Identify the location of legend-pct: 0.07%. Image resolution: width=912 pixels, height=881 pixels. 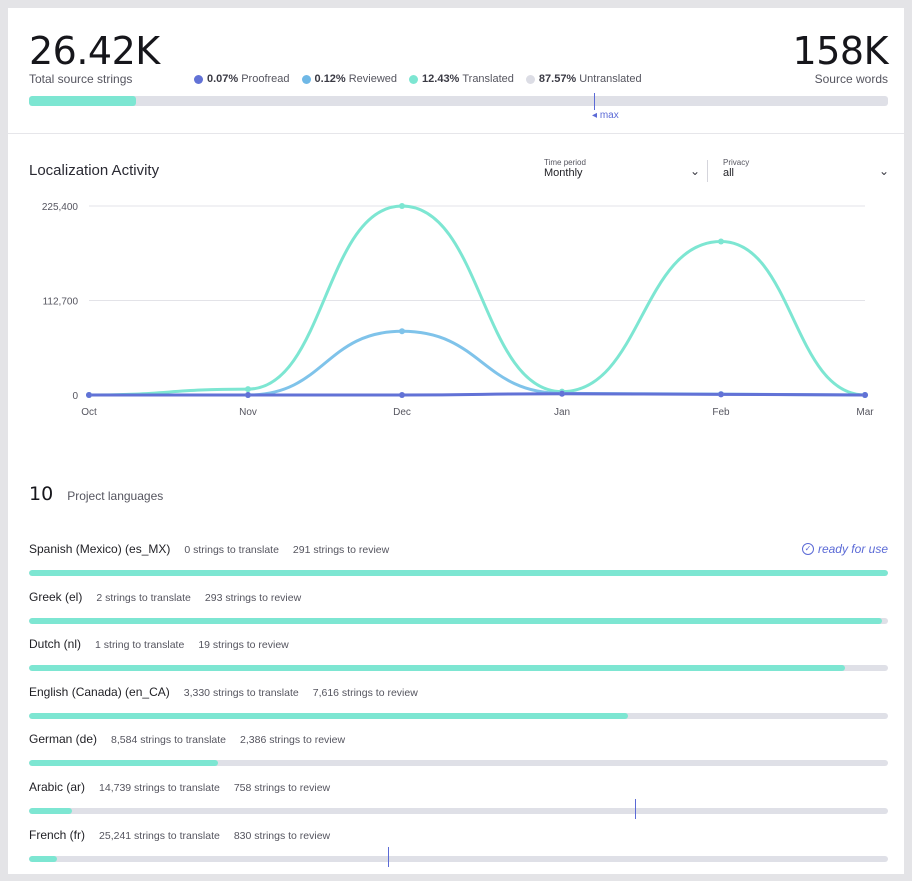
(223, 79).